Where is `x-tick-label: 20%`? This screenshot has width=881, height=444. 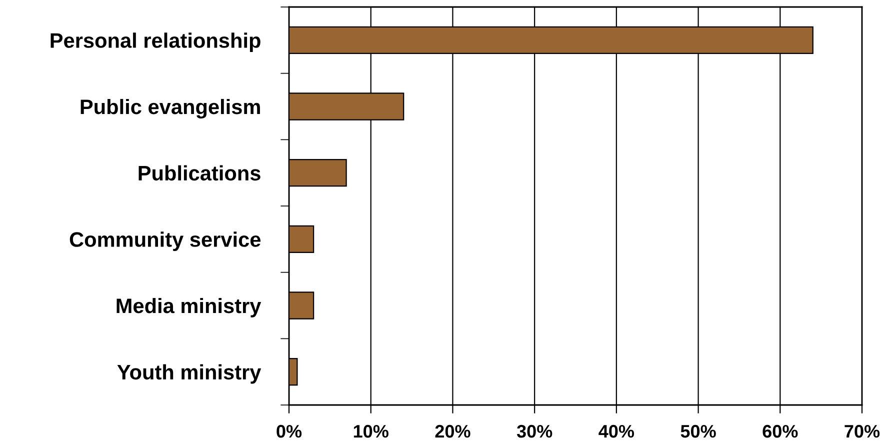
x-tick-label: 20% is located at coordinates (452, 431).